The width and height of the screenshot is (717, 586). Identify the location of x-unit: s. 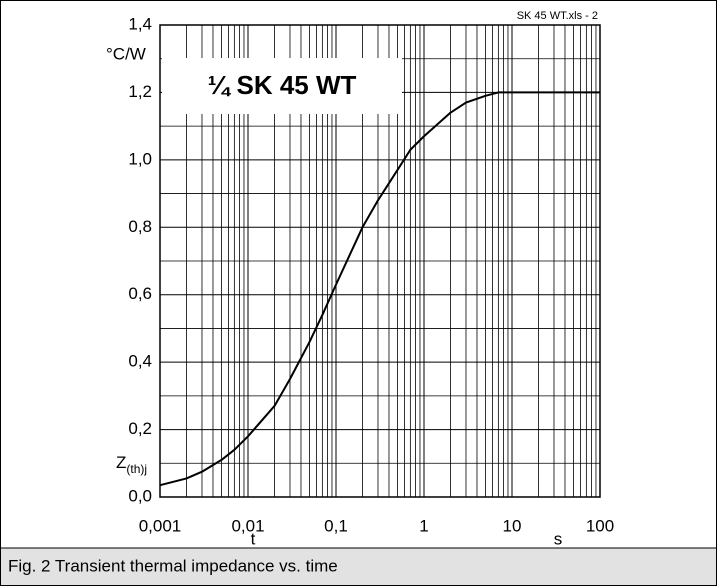
(558, 538).